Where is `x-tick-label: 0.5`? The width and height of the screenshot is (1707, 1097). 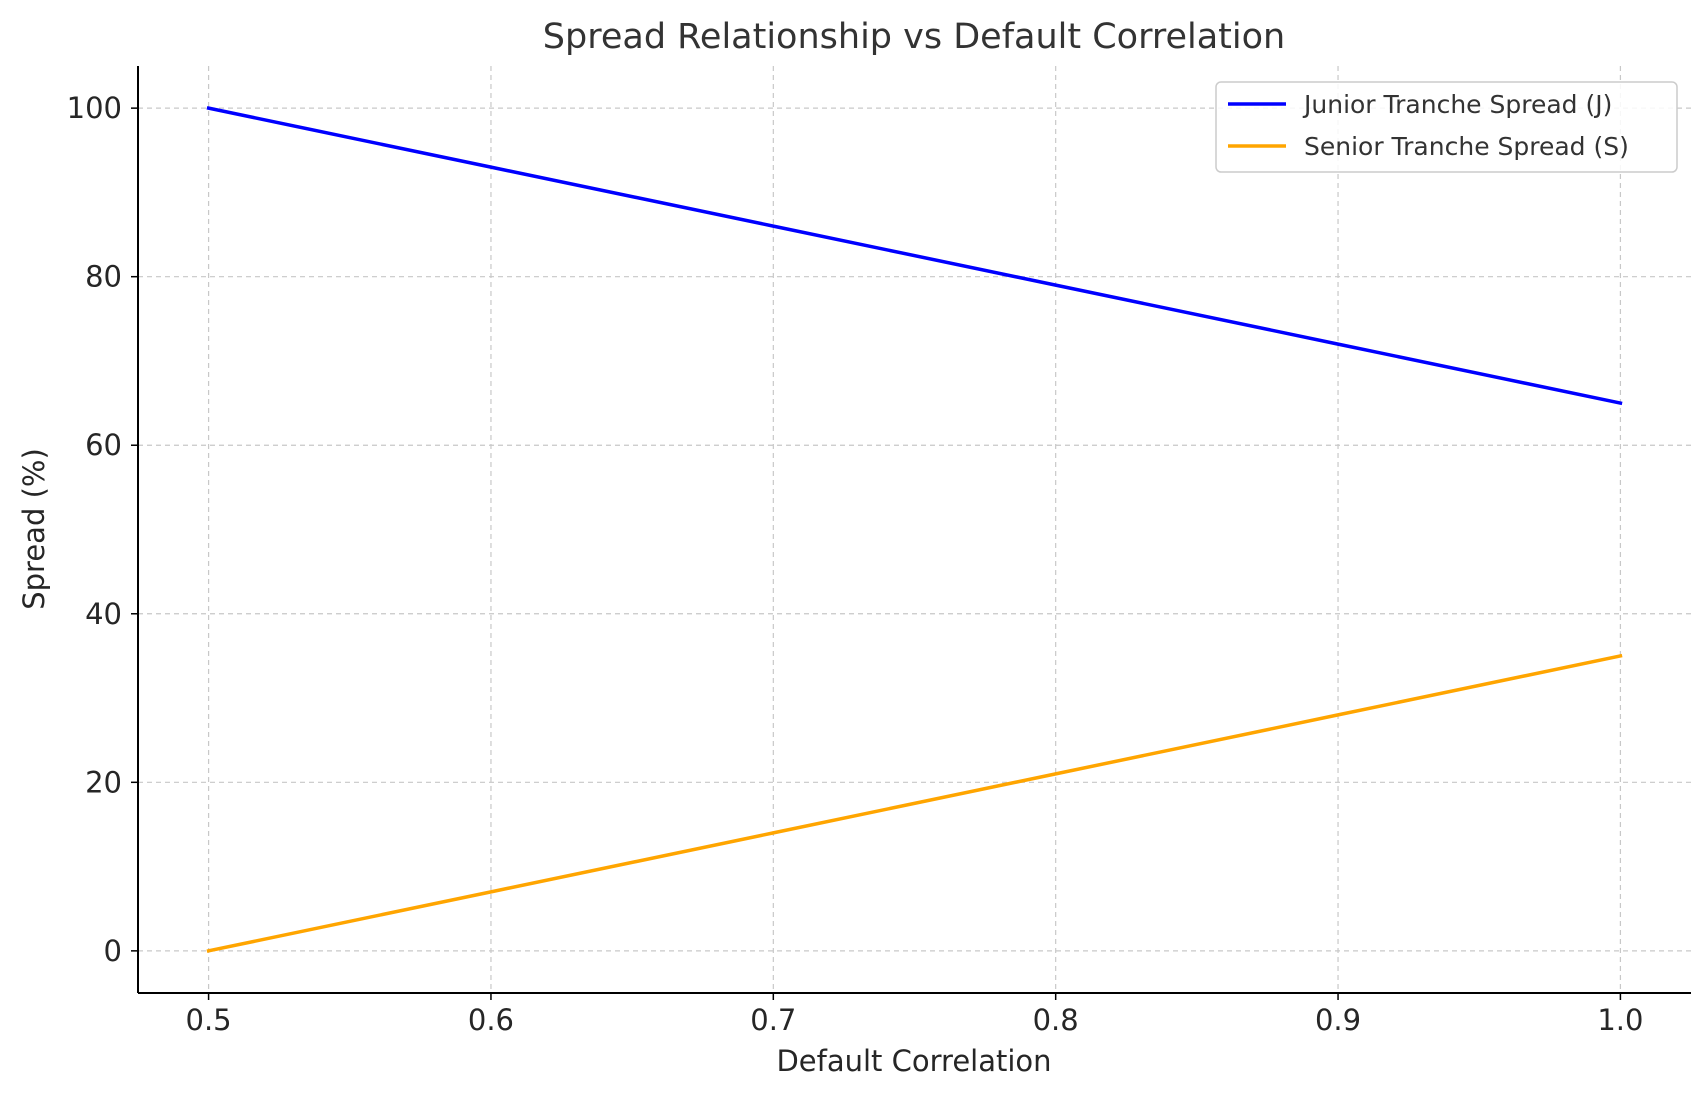
x-tick-label: 0.5 is located at coordinates (209, 1020).